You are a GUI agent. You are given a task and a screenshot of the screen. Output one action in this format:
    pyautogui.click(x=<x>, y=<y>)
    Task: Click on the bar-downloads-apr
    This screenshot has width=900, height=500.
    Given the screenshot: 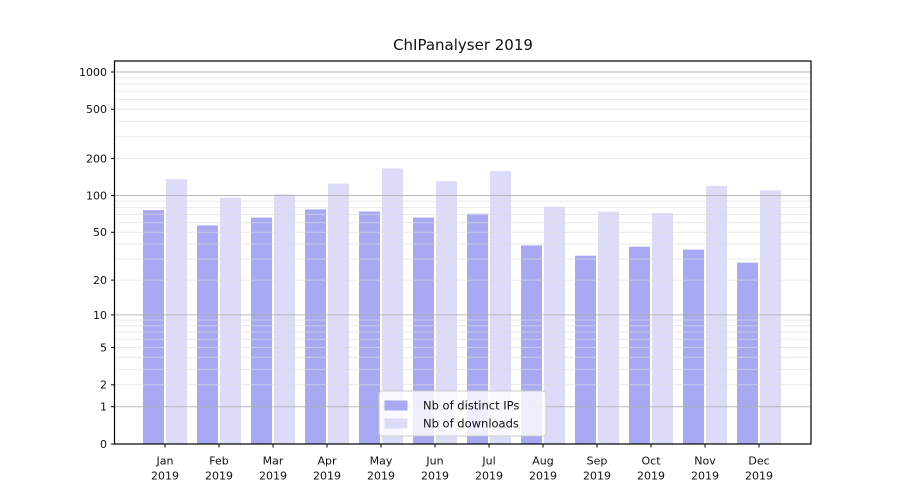 What is the action you would take?
    pyautogui.click(x=338, y=313)
    